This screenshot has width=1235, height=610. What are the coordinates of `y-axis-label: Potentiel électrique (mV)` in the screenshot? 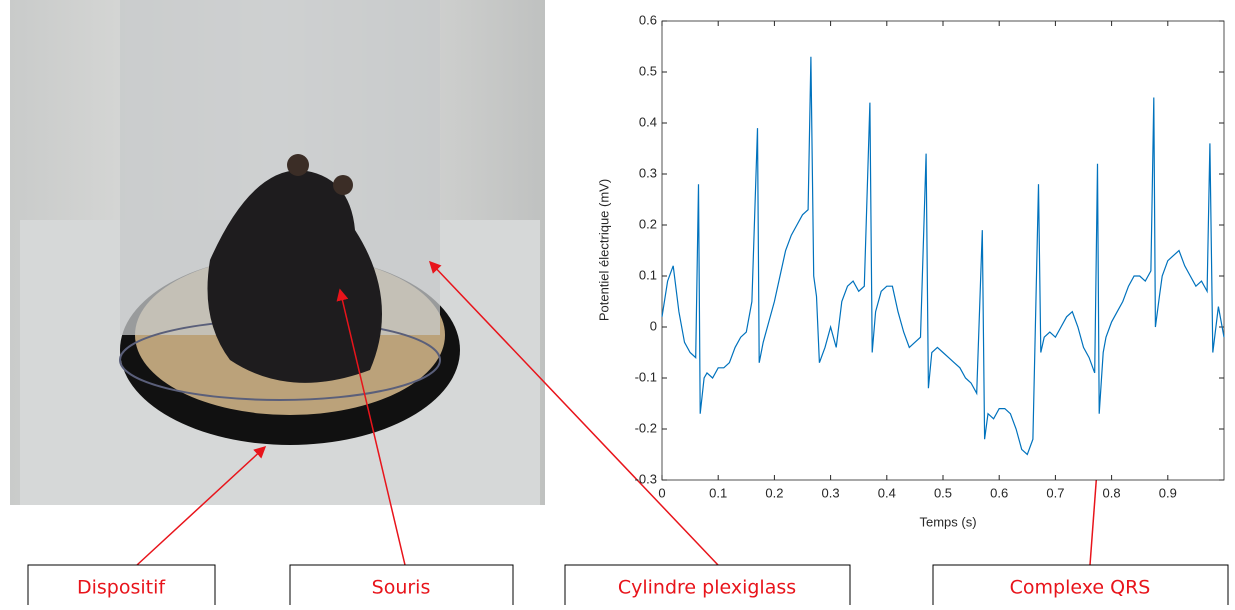 It's located at (603, 250).